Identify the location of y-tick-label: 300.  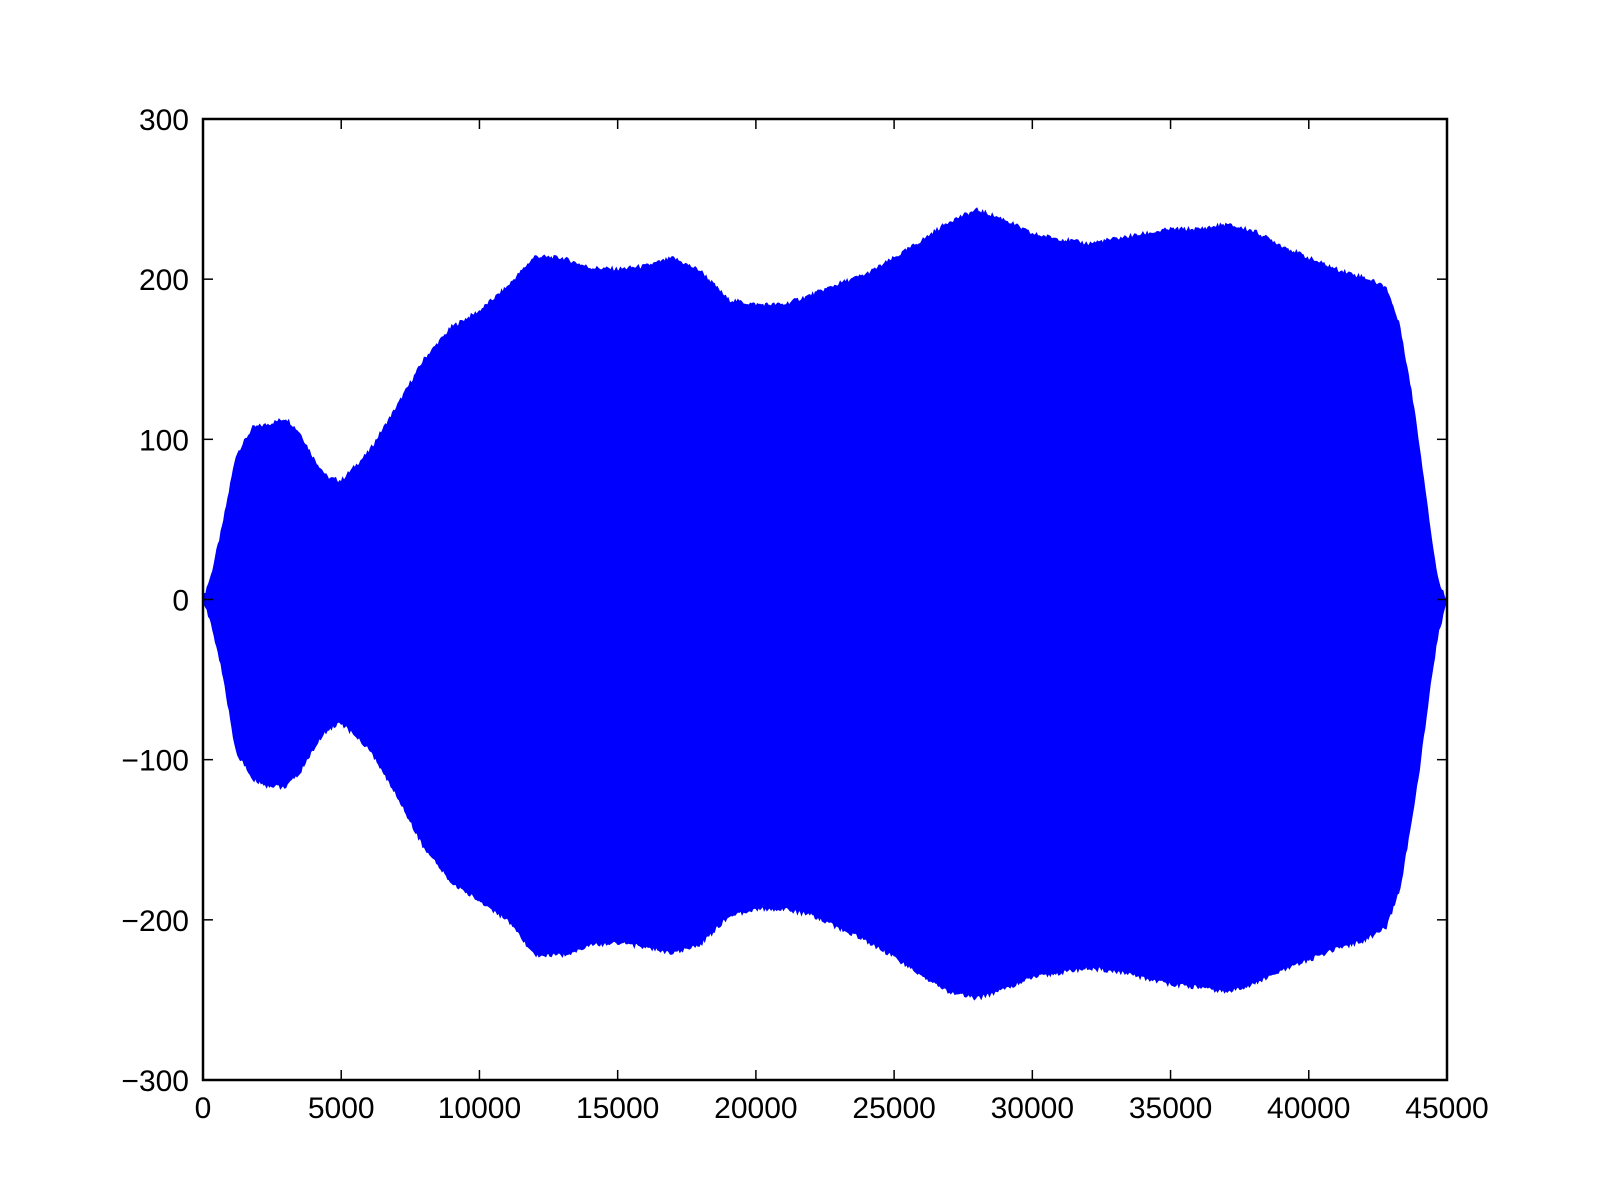
(164, 120).